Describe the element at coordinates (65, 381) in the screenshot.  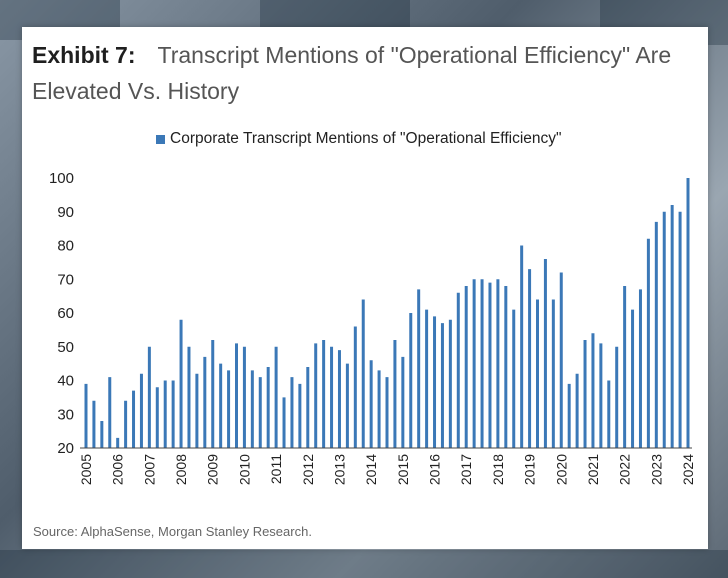
I see `y-tick-label: 40` at that location.